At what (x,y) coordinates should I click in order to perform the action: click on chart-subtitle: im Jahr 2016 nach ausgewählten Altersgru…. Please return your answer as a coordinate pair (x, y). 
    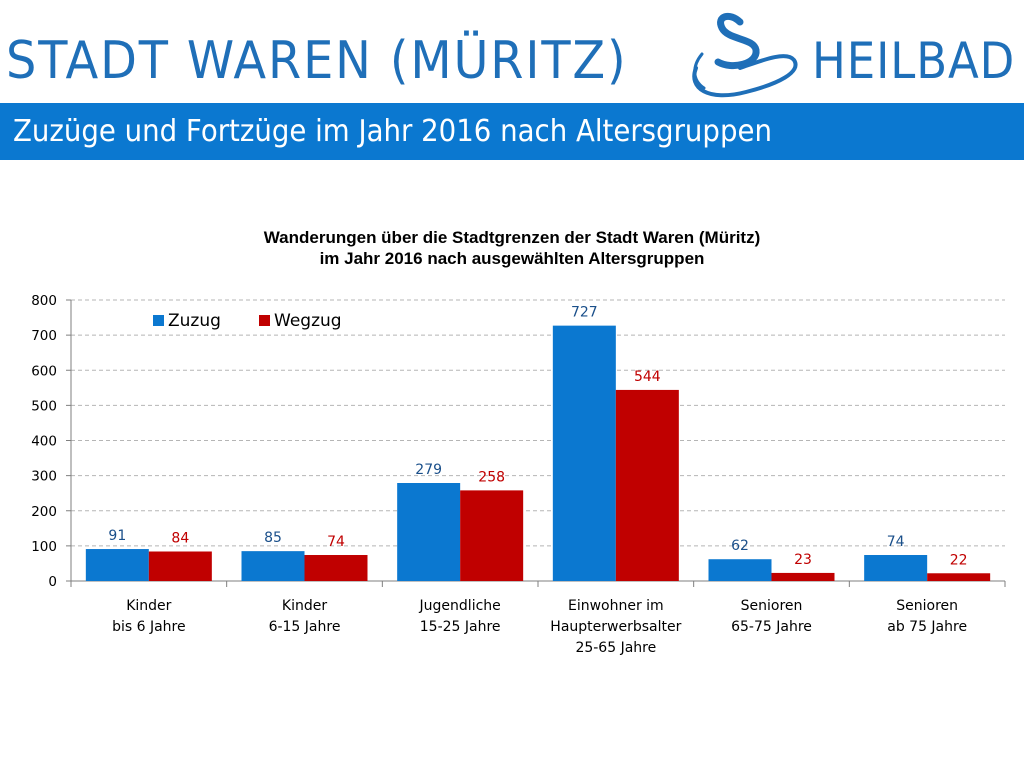
    Looking at the image, I should click on (512, 258).